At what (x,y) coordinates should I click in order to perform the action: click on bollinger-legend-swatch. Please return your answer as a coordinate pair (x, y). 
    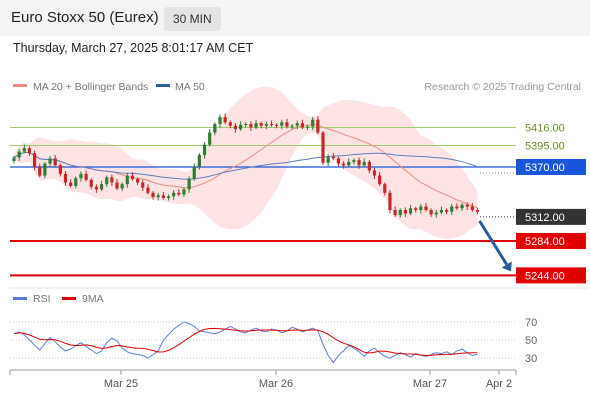
    Looking at the image, I should click on (20, 85).